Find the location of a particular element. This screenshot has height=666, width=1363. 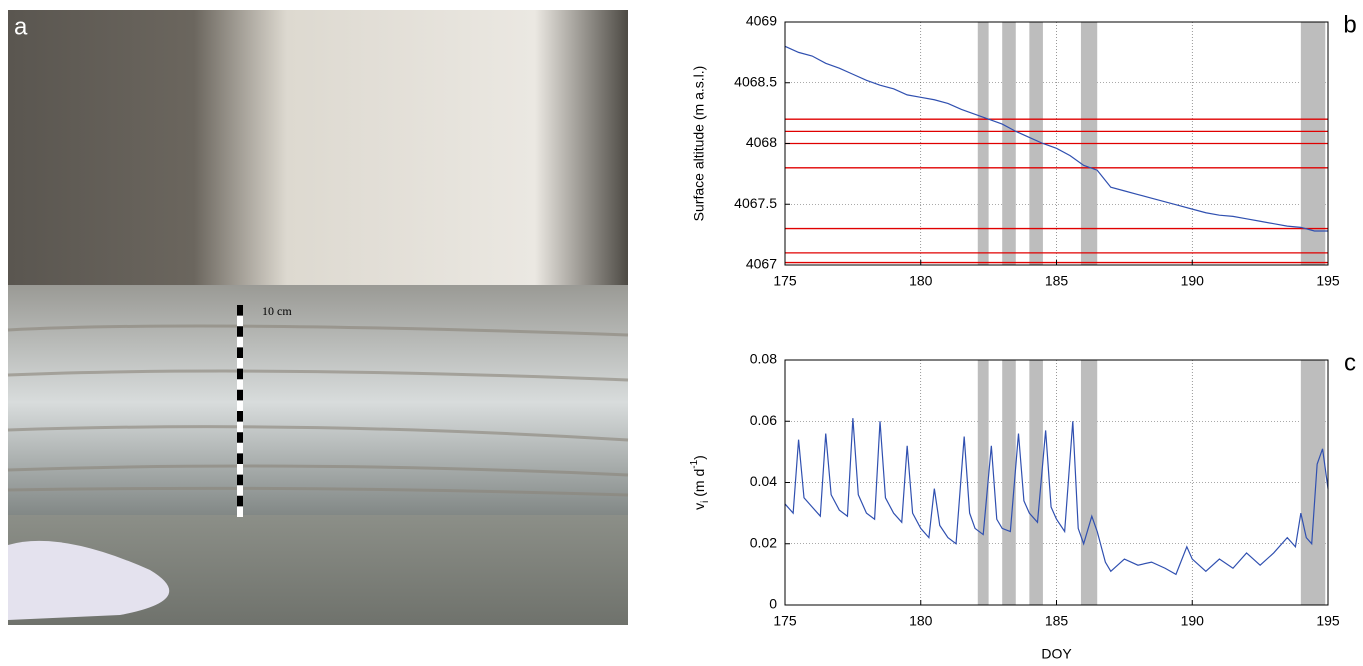

y-tick-label: 4068.5 is located at coordinates (755, 81).